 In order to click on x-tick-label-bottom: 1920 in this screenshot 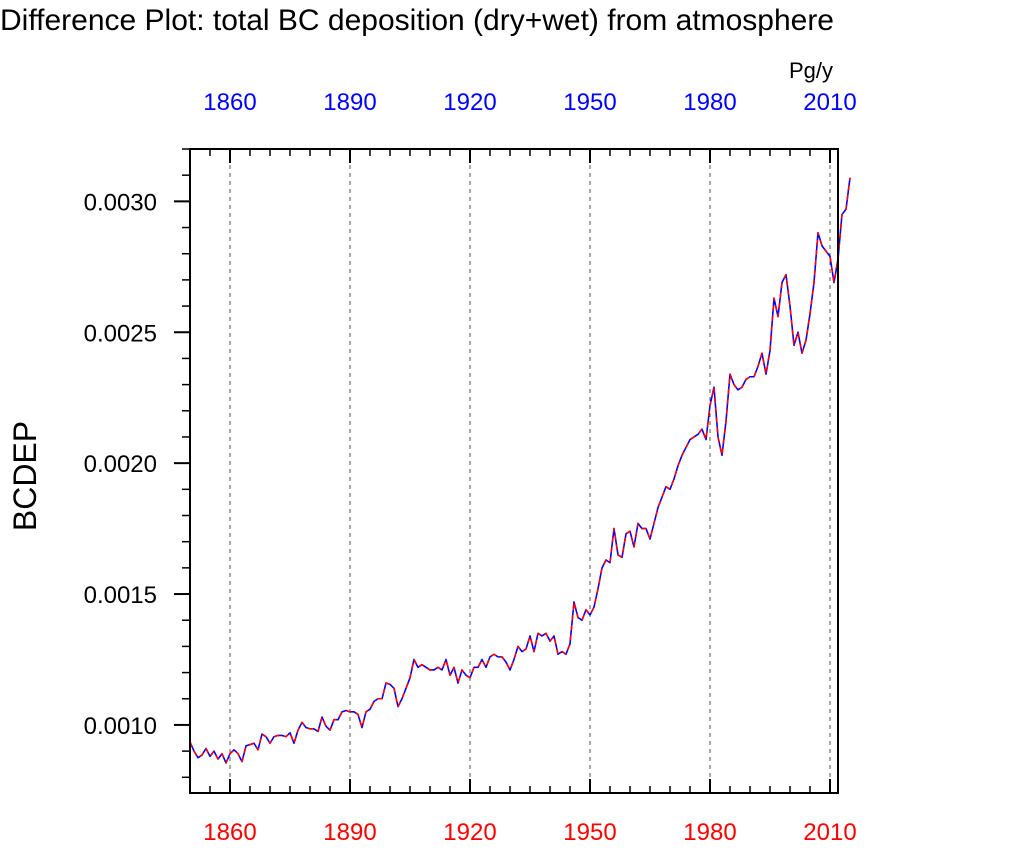, I will do `click(469, 832)`.